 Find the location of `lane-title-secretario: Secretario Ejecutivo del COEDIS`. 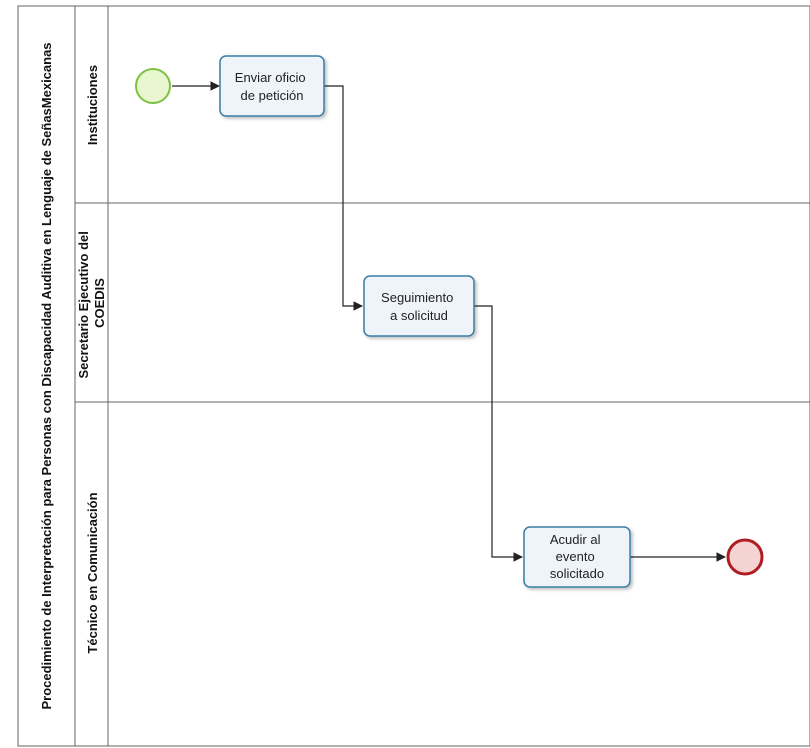

lane-title-secretario: Secretario Ejecutivo del COEDIS is located at coordinates (91, 302).